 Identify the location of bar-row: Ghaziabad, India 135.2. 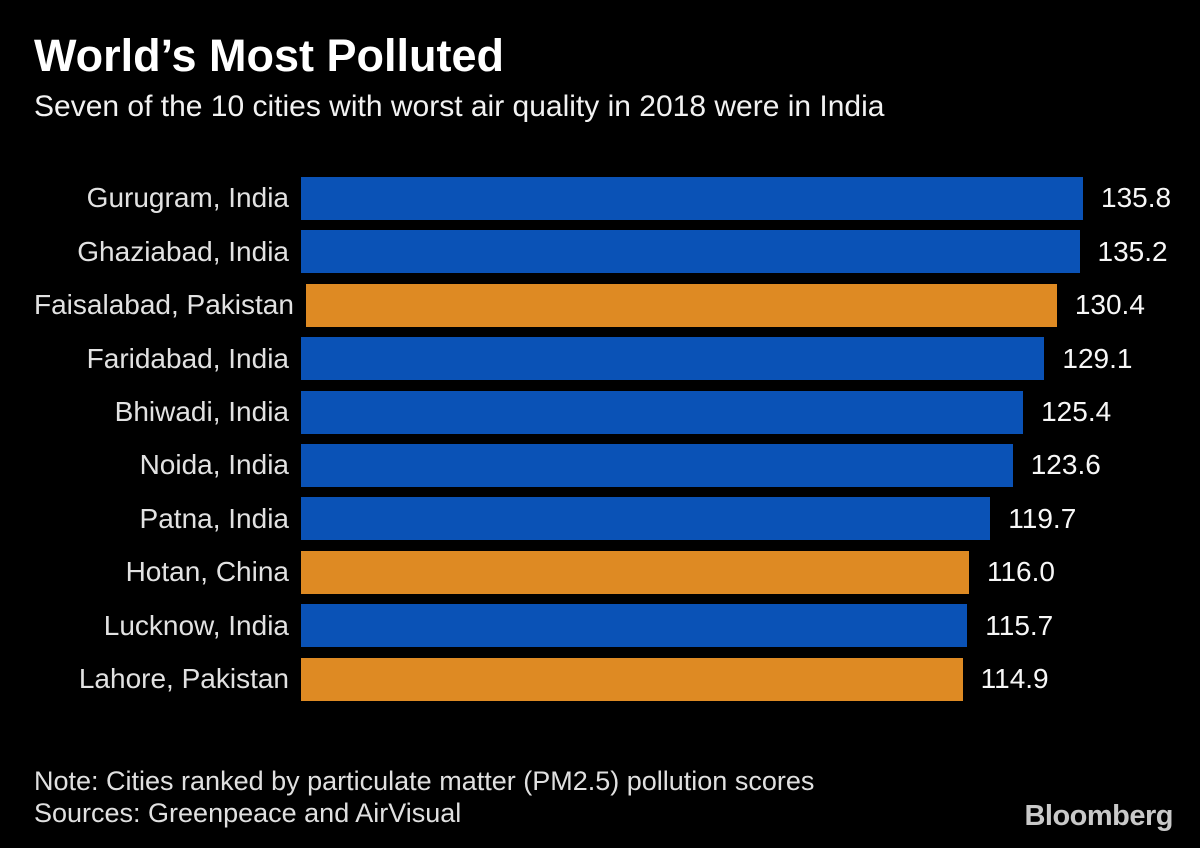
(601, 251).